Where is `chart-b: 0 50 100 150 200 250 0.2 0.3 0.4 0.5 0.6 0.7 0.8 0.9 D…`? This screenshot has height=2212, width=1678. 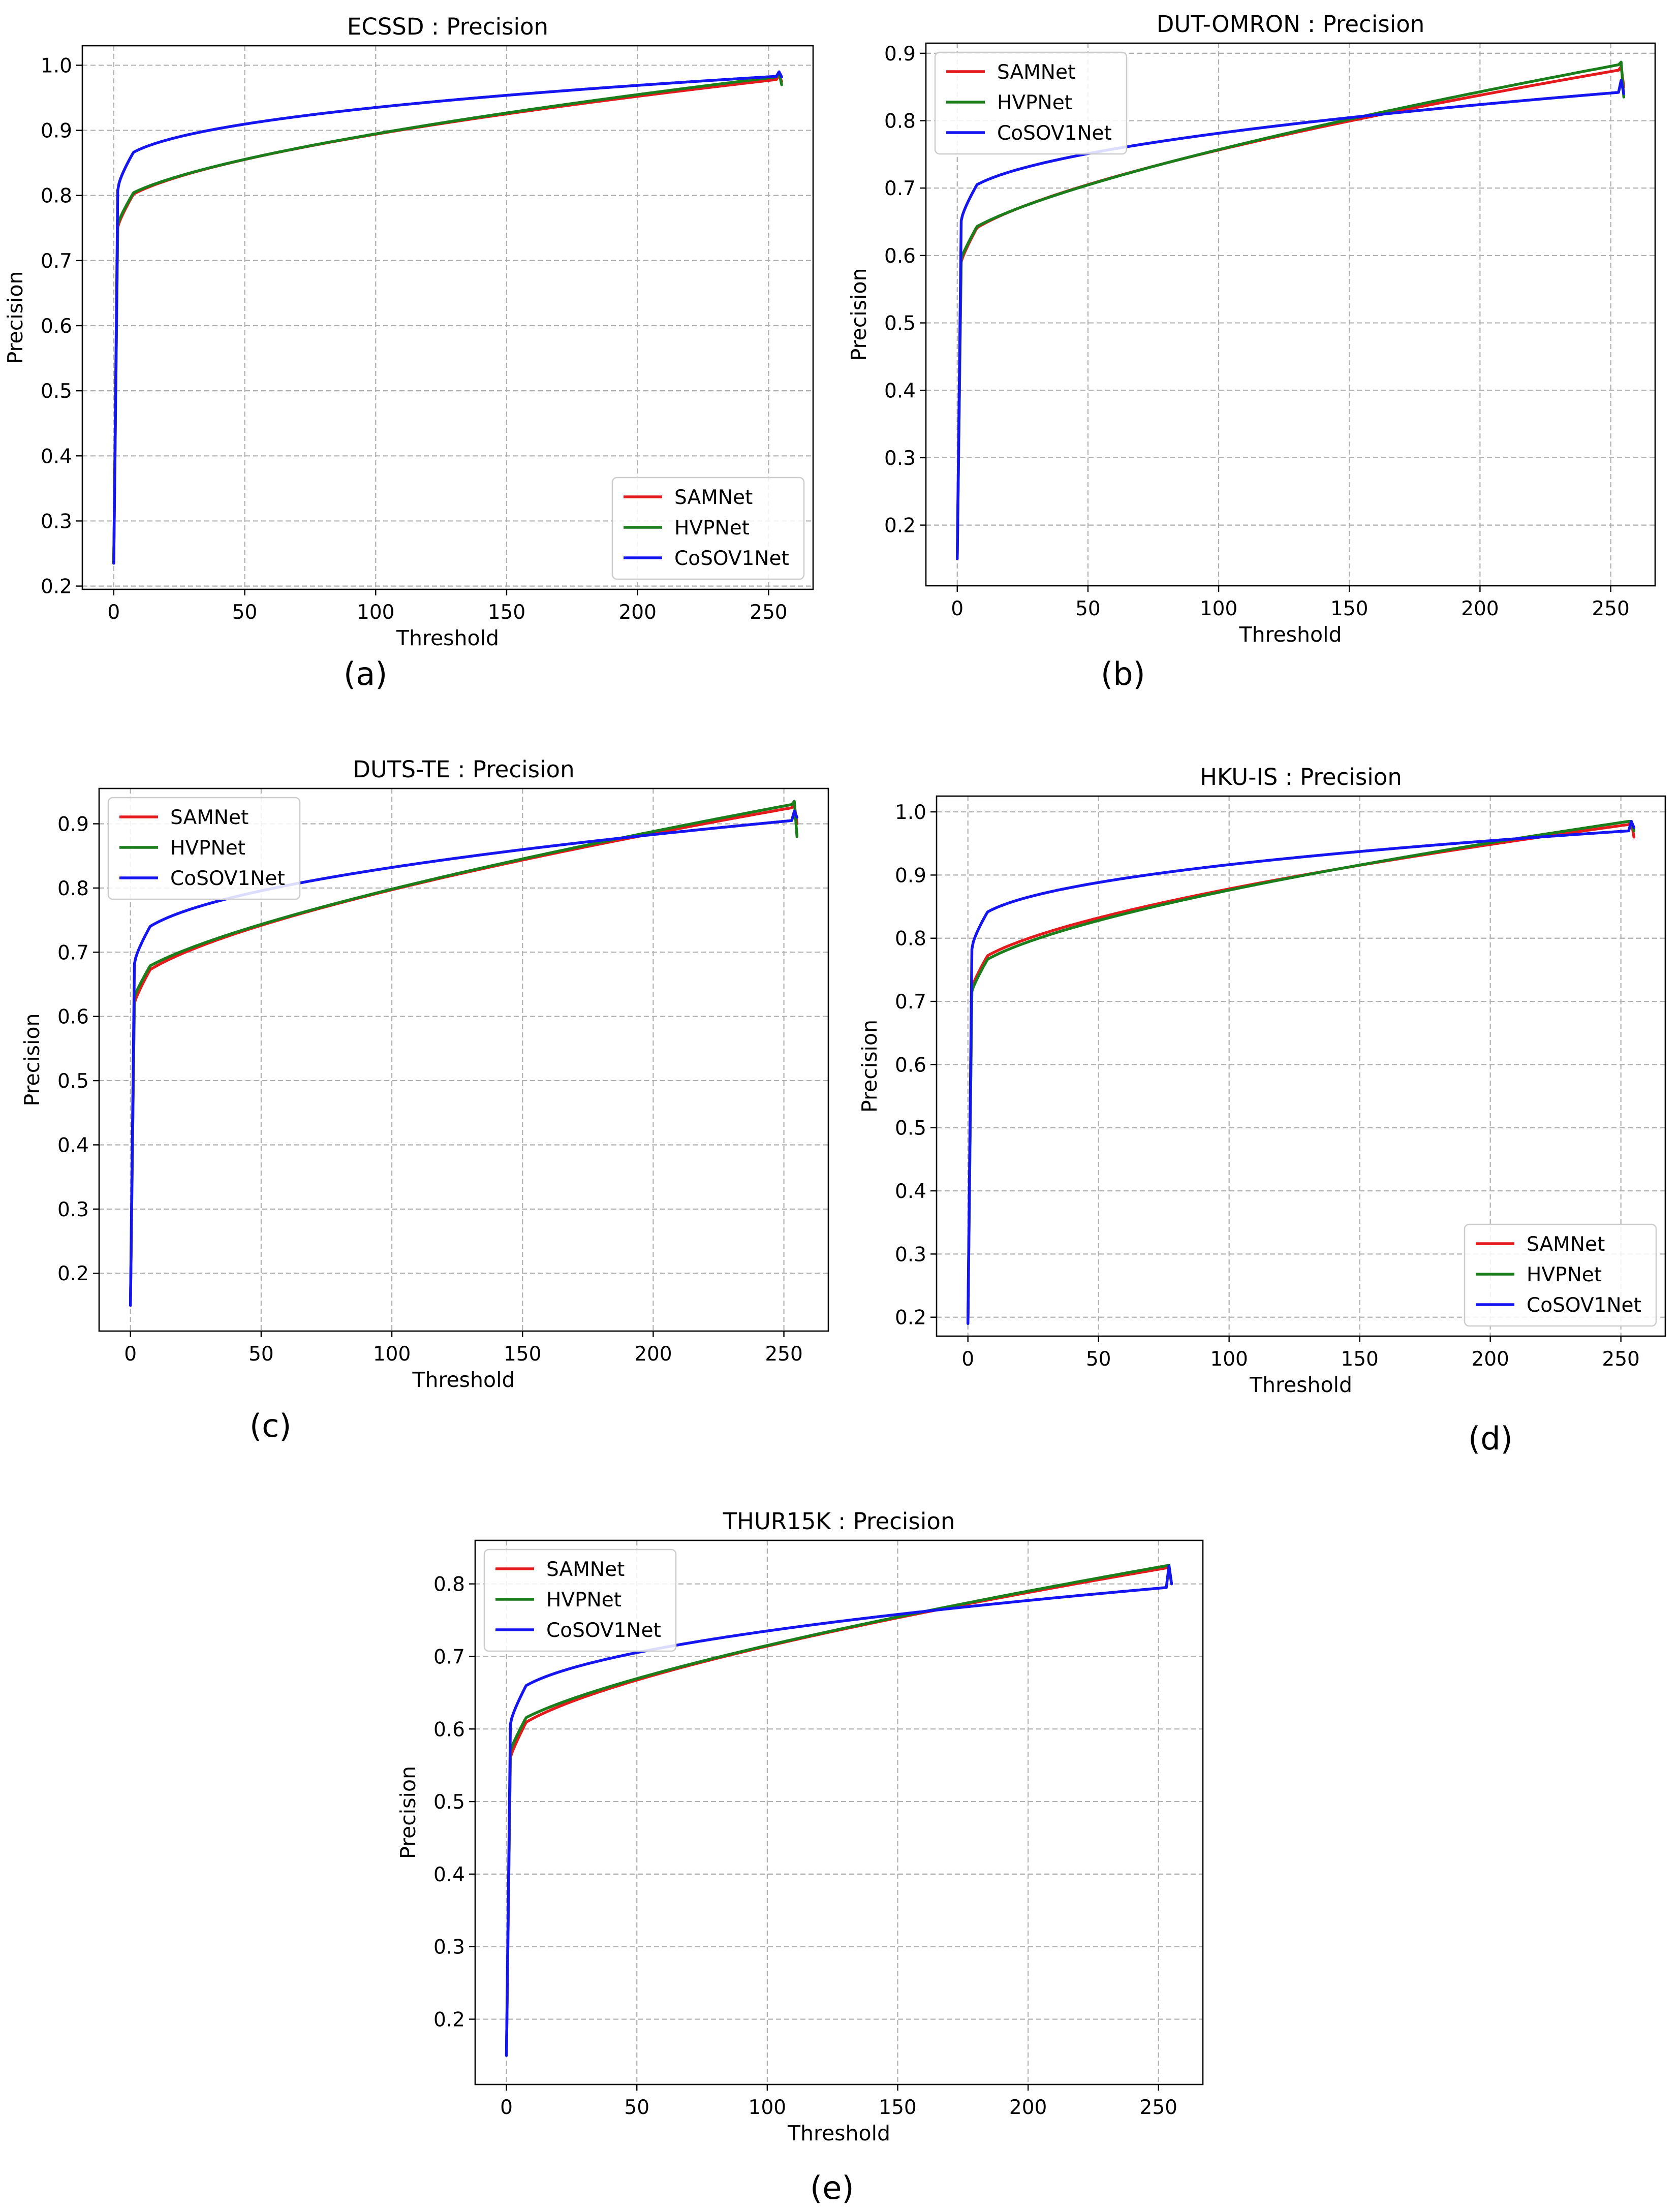
chart-b: 0 50 100 150 200 250 0.2 0.3 0.4 0.5 0.6 0.7 0.8 0.9 D… is located at coordinates (1251, 329).